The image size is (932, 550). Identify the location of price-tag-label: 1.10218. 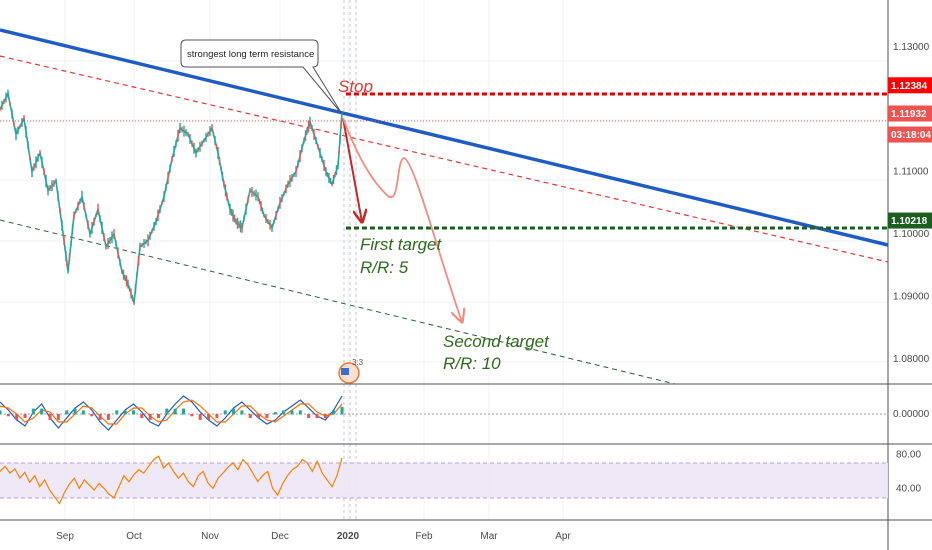
(909, 221).